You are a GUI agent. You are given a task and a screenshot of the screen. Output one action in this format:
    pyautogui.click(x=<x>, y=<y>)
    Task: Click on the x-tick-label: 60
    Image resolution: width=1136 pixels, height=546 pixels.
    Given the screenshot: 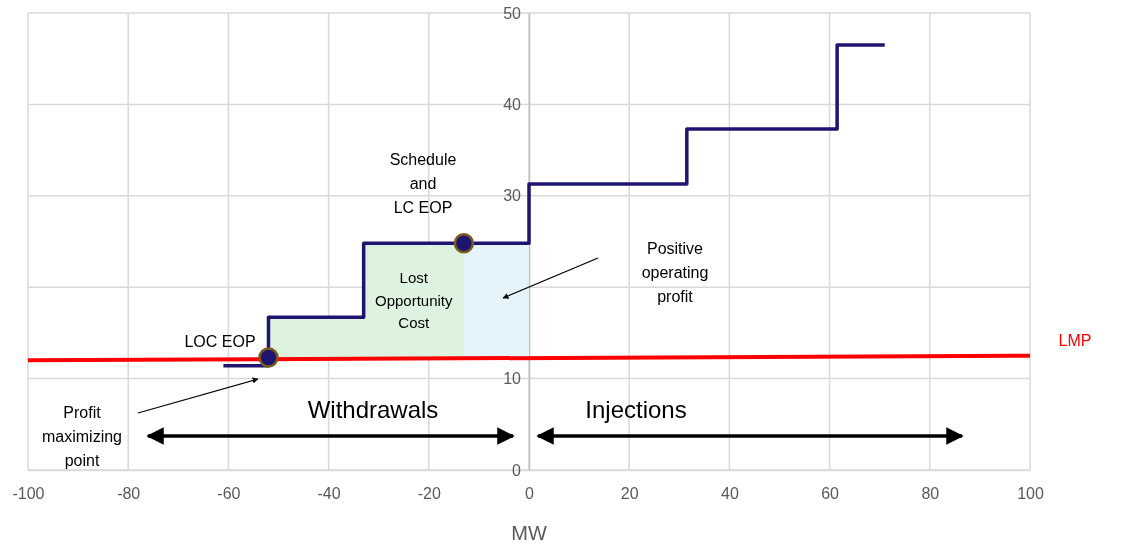 What is the action you would take?
    pyautogui.click(x=830, y=494)
    